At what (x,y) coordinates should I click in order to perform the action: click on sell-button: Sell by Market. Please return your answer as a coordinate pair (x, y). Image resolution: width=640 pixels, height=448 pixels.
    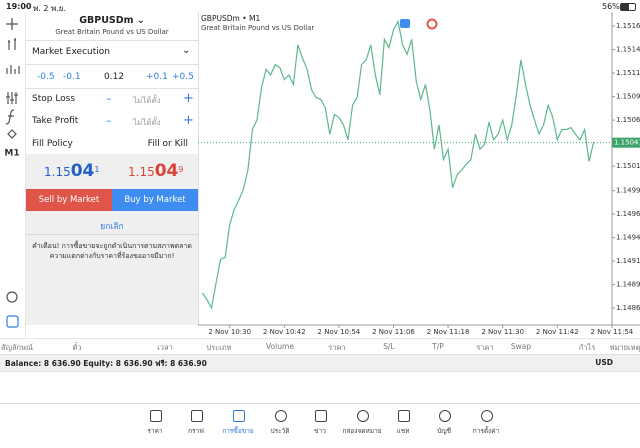
    Looking at the image, I should click on (69, 200).